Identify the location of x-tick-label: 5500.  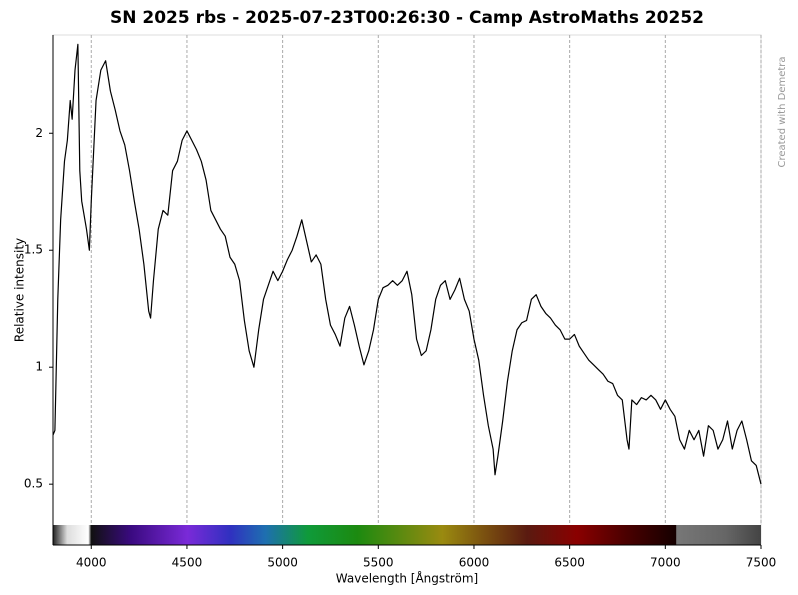
(378, 563).